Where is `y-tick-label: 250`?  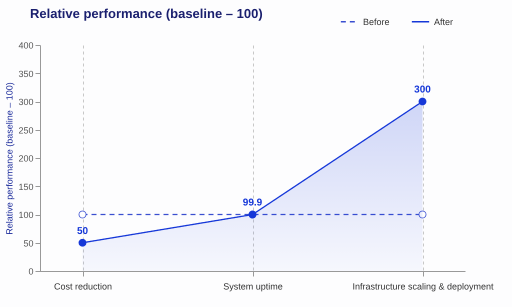 y-tick-label: 250 is located at coordinates (26, 130).